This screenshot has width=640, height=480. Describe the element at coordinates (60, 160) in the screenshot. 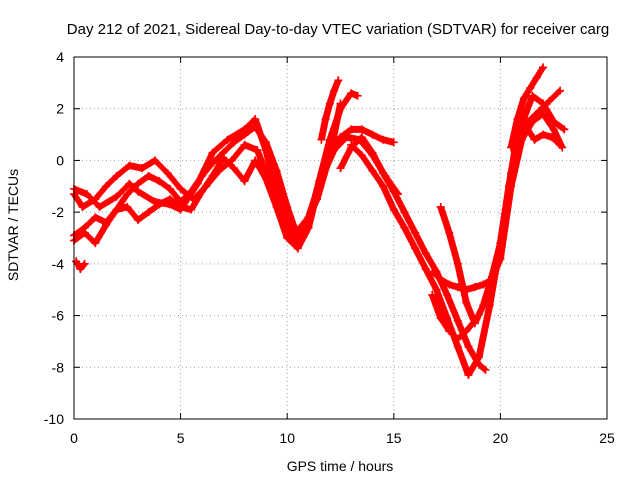

I see `y-tick-label: 0` at that location.